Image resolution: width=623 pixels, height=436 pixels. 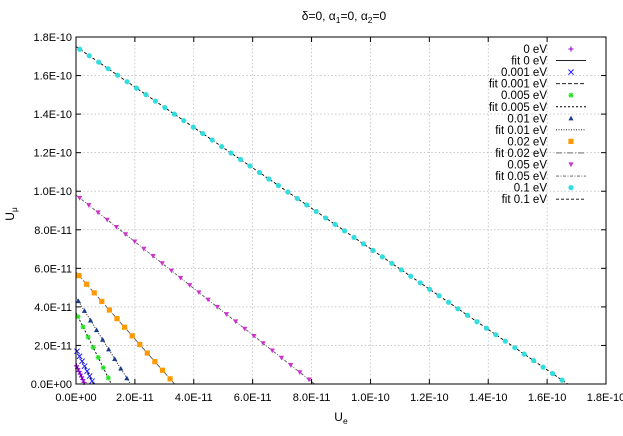 I want to click on x-tick-label: 1.2E-10, so click(x=429, y=398).